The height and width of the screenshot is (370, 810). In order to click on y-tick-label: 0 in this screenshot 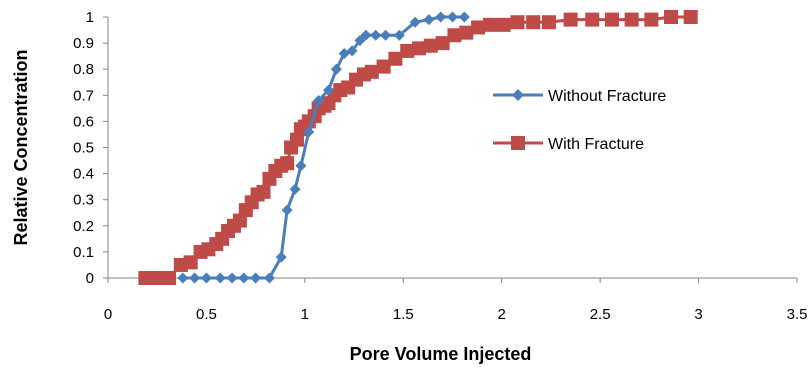, I will do `click(90, 278)`.